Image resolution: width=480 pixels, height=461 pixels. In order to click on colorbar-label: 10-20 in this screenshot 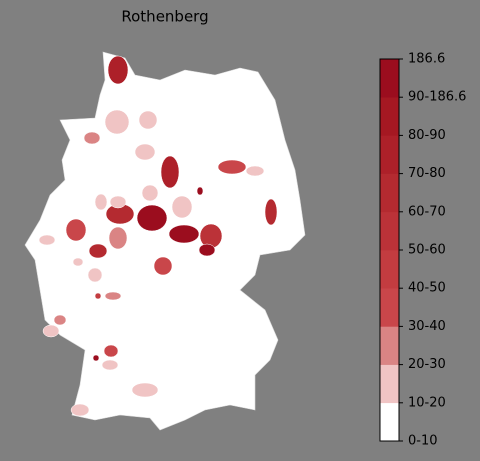, I will do `click(427, 402)`.